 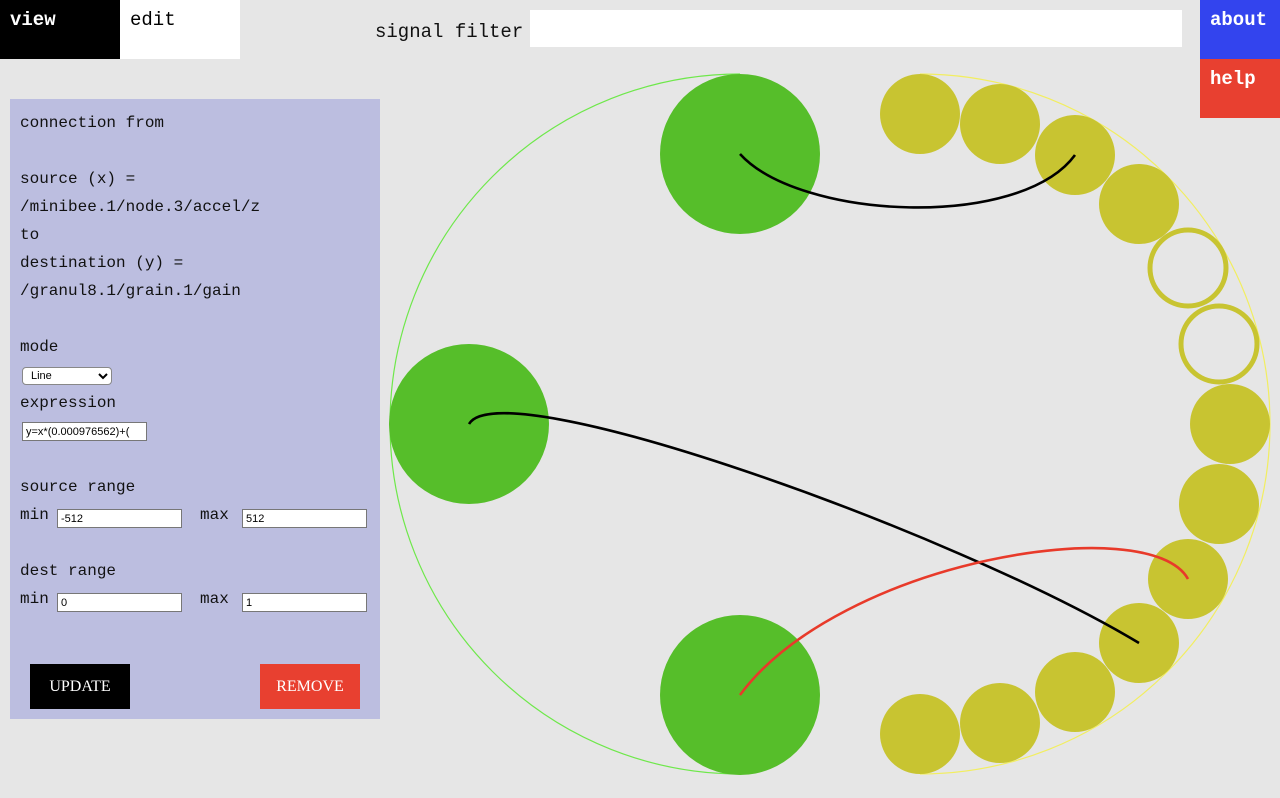 I want to click on remove-button: REMOVE, so click(x=310, y=686).